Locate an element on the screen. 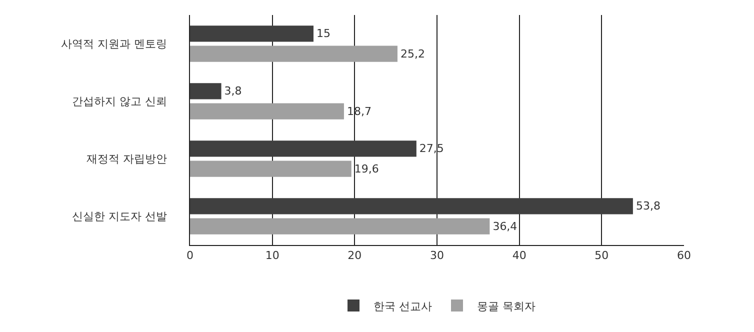 The width and height of the screenshot is (754, 332). x-tick-label: 60 is located at coordinates (684, 255).